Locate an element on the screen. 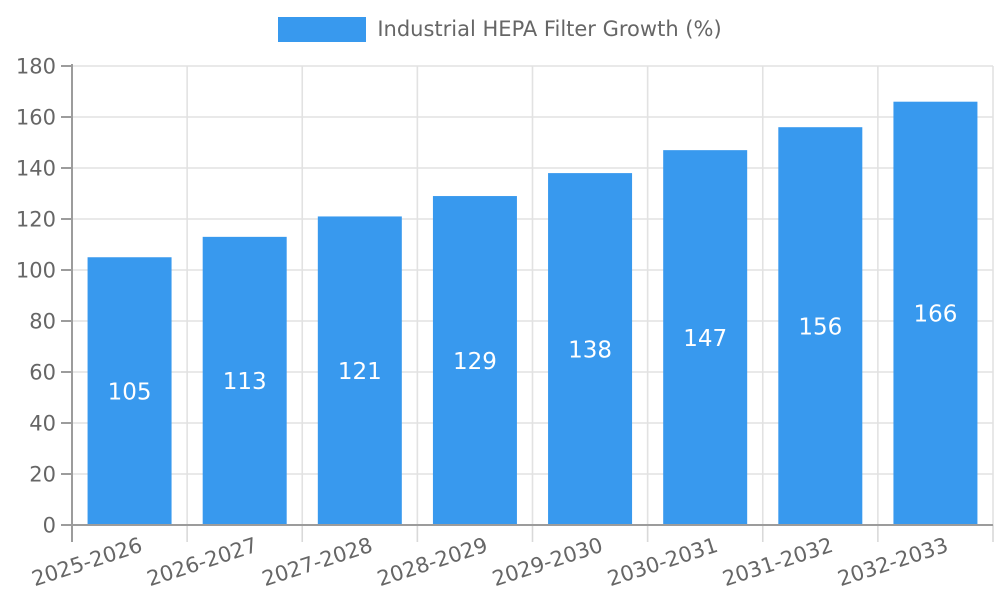 Image resolution: width=1000 pixels, height=600 pixels. y-tick-label: 100 is located at coordinates (36, 271).